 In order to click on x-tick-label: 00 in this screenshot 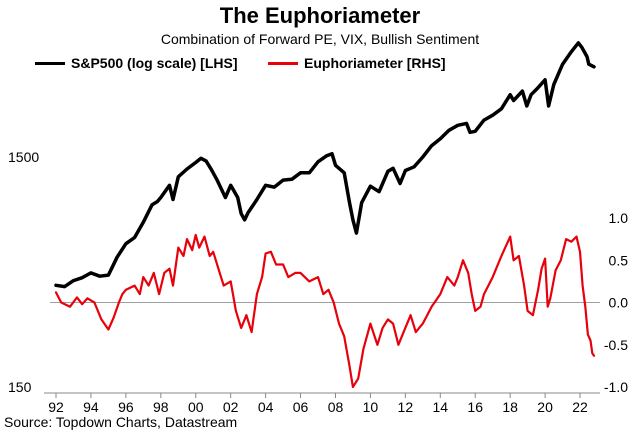, I will do `click(196, 407)`.